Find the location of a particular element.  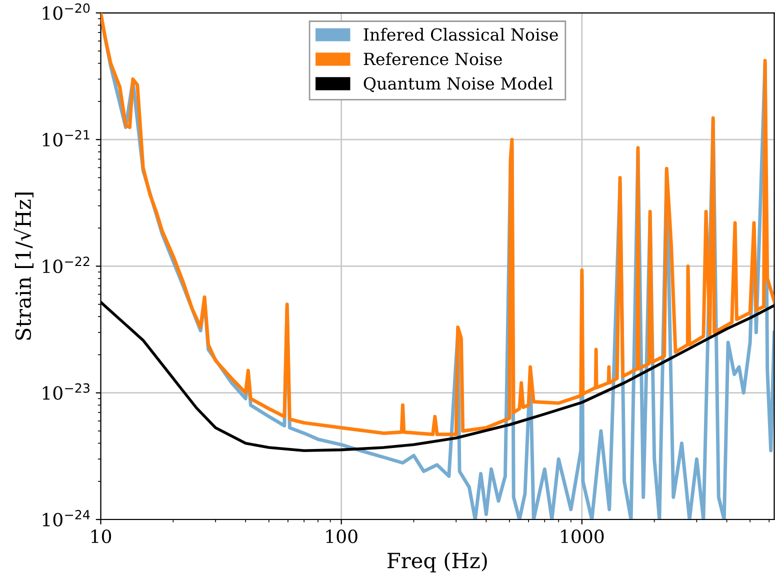

legend-label: Quantum Noise Model is located at coordinates (458, 84).